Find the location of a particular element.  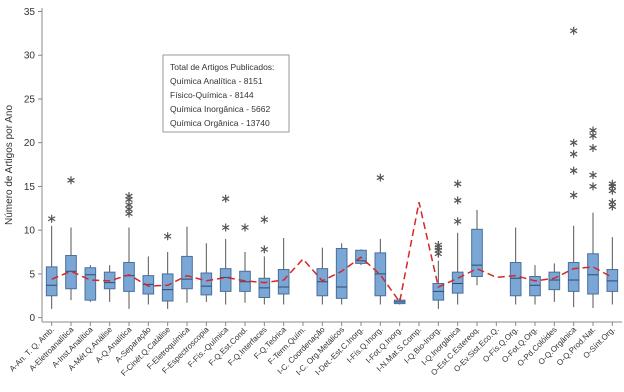

y-axis-label: Número de Artigos por Ano is located at coordinates (9, 165).